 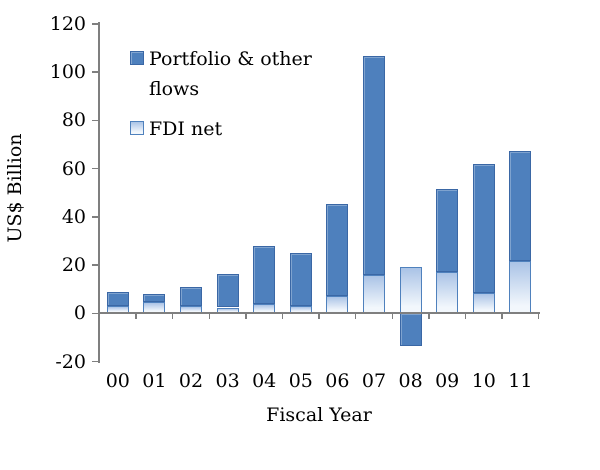 What do you see at coordinates (410, 381) in the screenshot?
I see `x-tick-label-08: 08` at bounding box center [410, 381].